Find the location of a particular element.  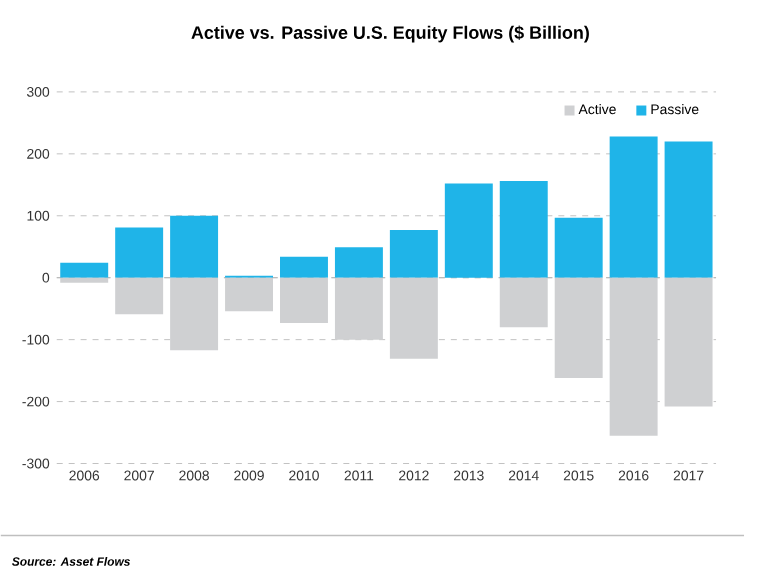

chart-title: Active vs. Passive U.S. Equity Flows ($ Billion) is located at coordinates (390, 34).